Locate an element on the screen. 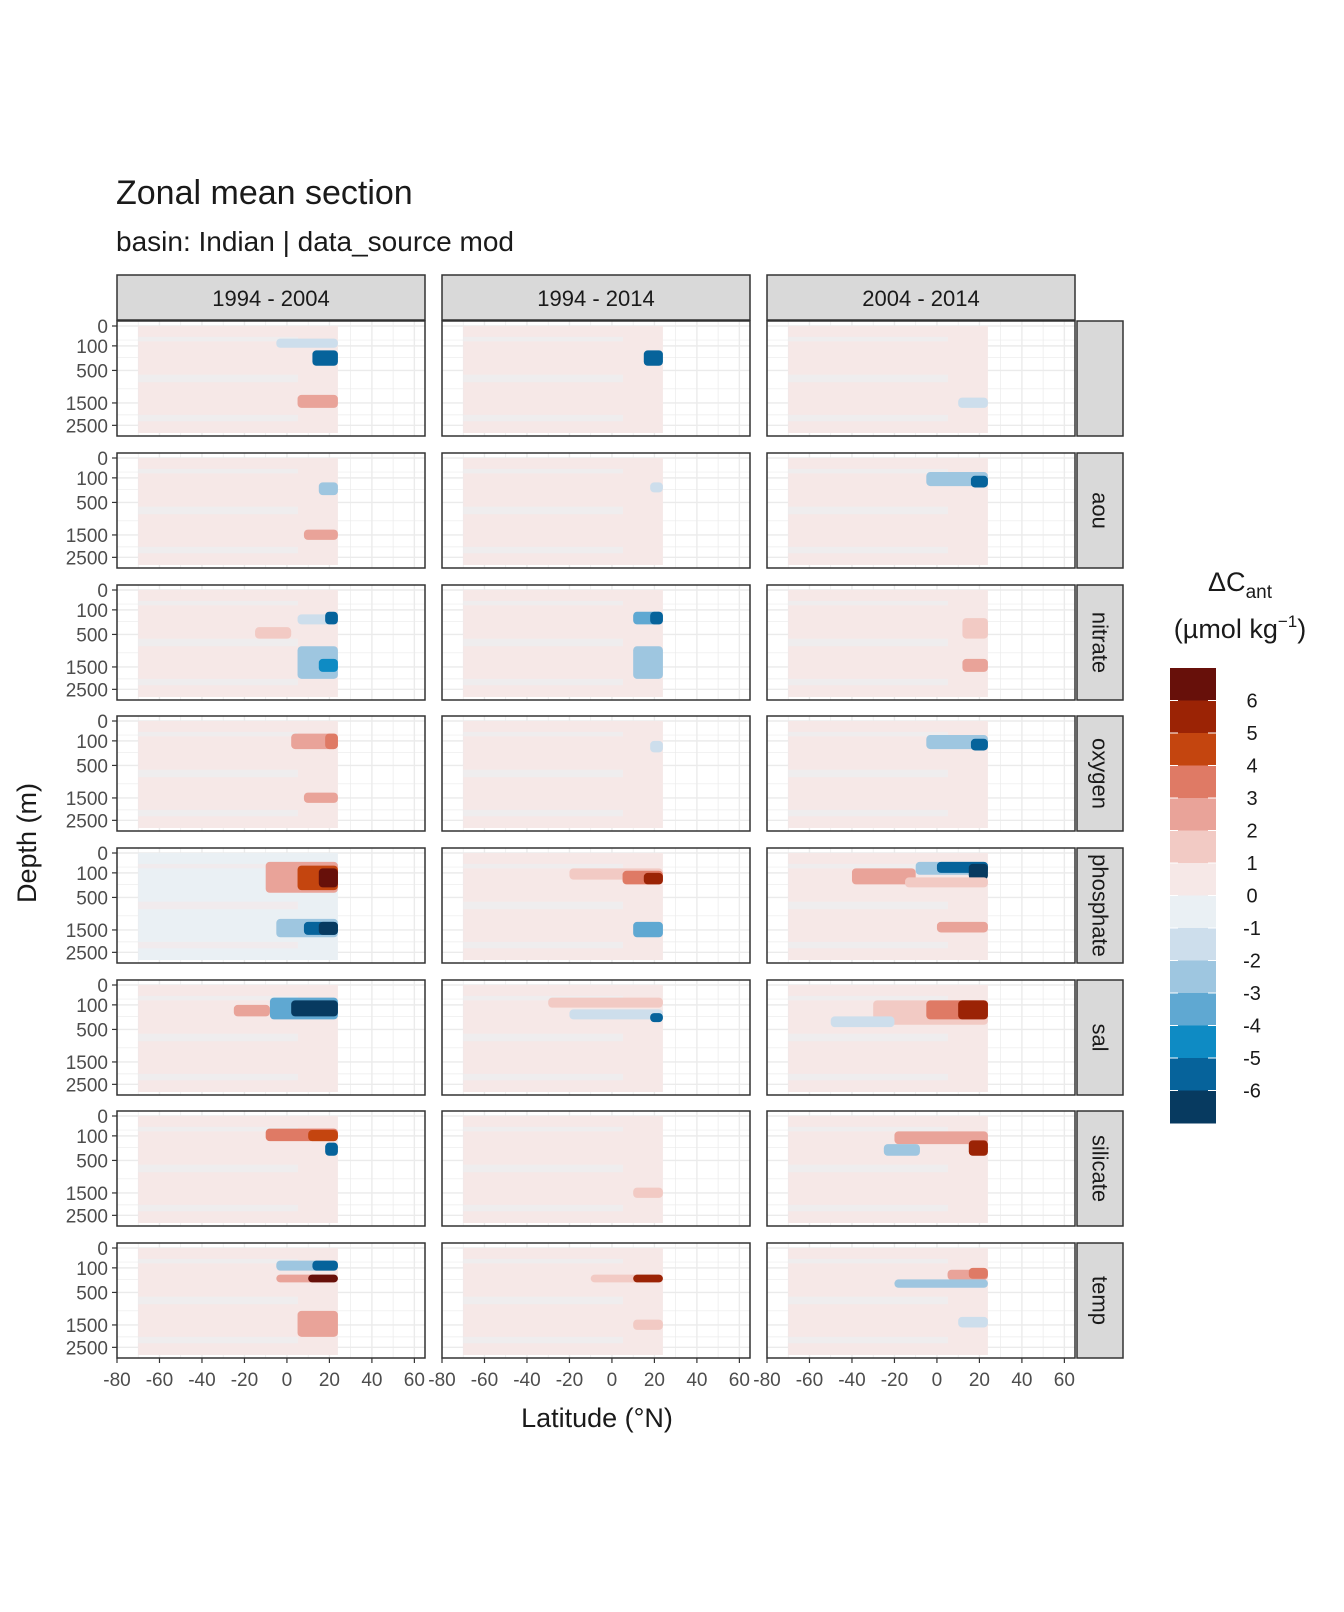 This screenshot has height=1612, width=1344. y-tick-label: 100 is located at coordinates (92, 479).